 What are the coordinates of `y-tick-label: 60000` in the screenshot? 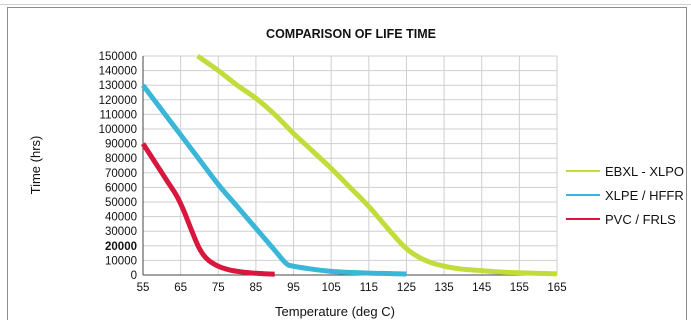 It's located at (121, 188).